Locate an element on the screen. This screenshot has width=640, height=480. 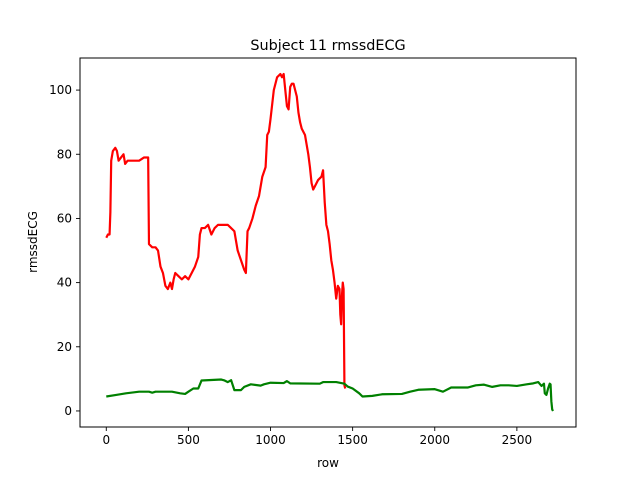
y-tick-label: 60 is located at coordinates (64, 218).